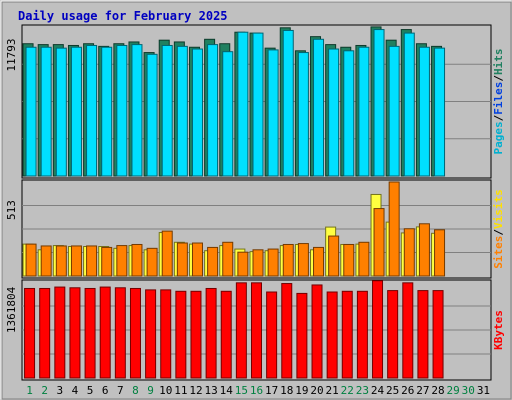 This screenshot has height=400, width=512. I want to click on x-tick-label-day-18: 18, so click(286, 390).